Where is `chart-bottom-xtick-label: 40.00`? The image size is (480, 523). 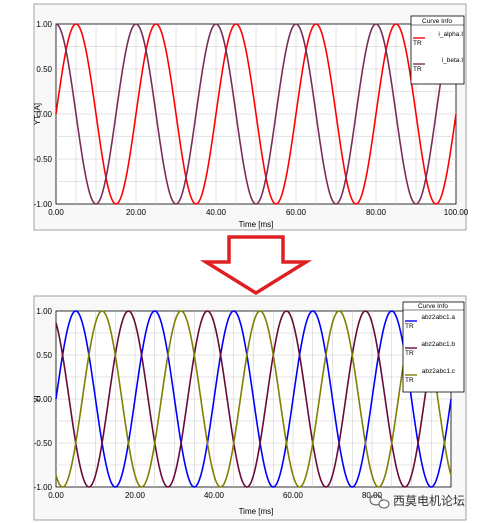 chart-bottom-xtick-label: 40.00 is located at coordinates (214, 495).